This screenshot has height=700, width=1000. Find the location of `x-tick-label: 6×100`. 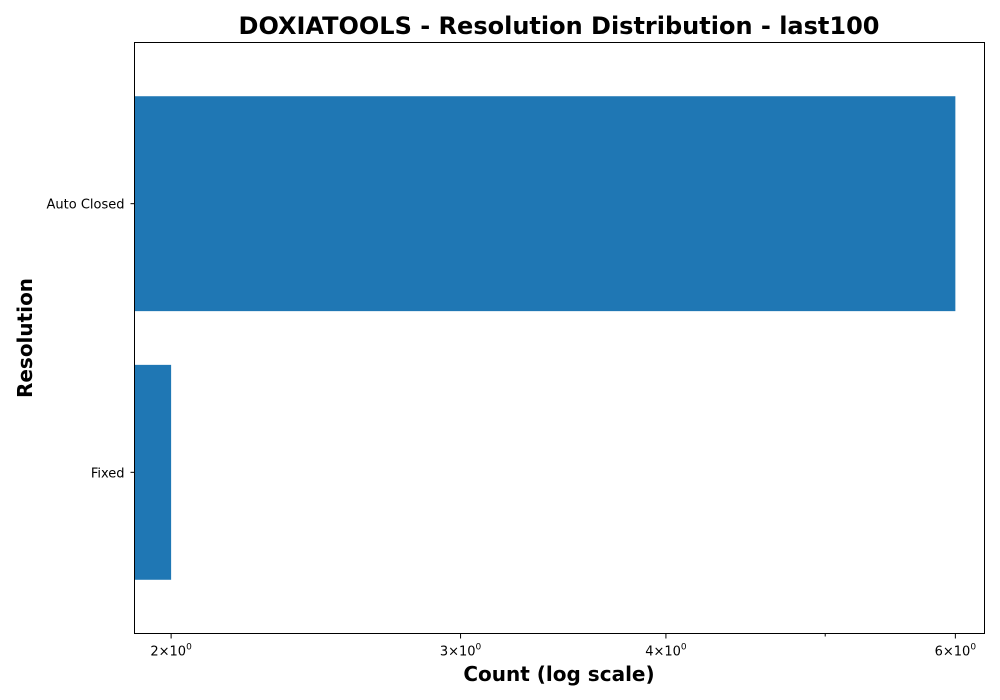

x-tick-label: 6×100 is located at coordinates (956, 651).